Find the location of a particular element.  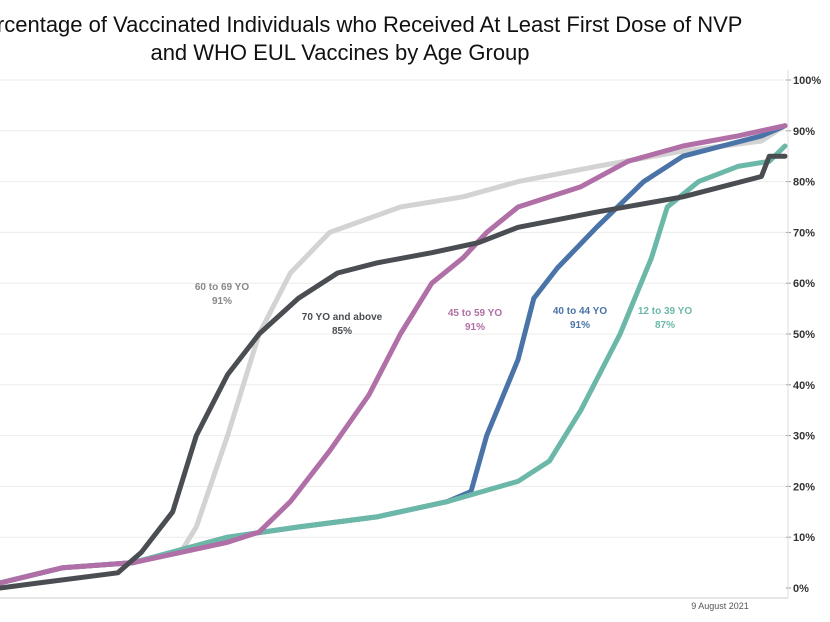

y-tick-label: 20% is located at coordinates (804, 487).